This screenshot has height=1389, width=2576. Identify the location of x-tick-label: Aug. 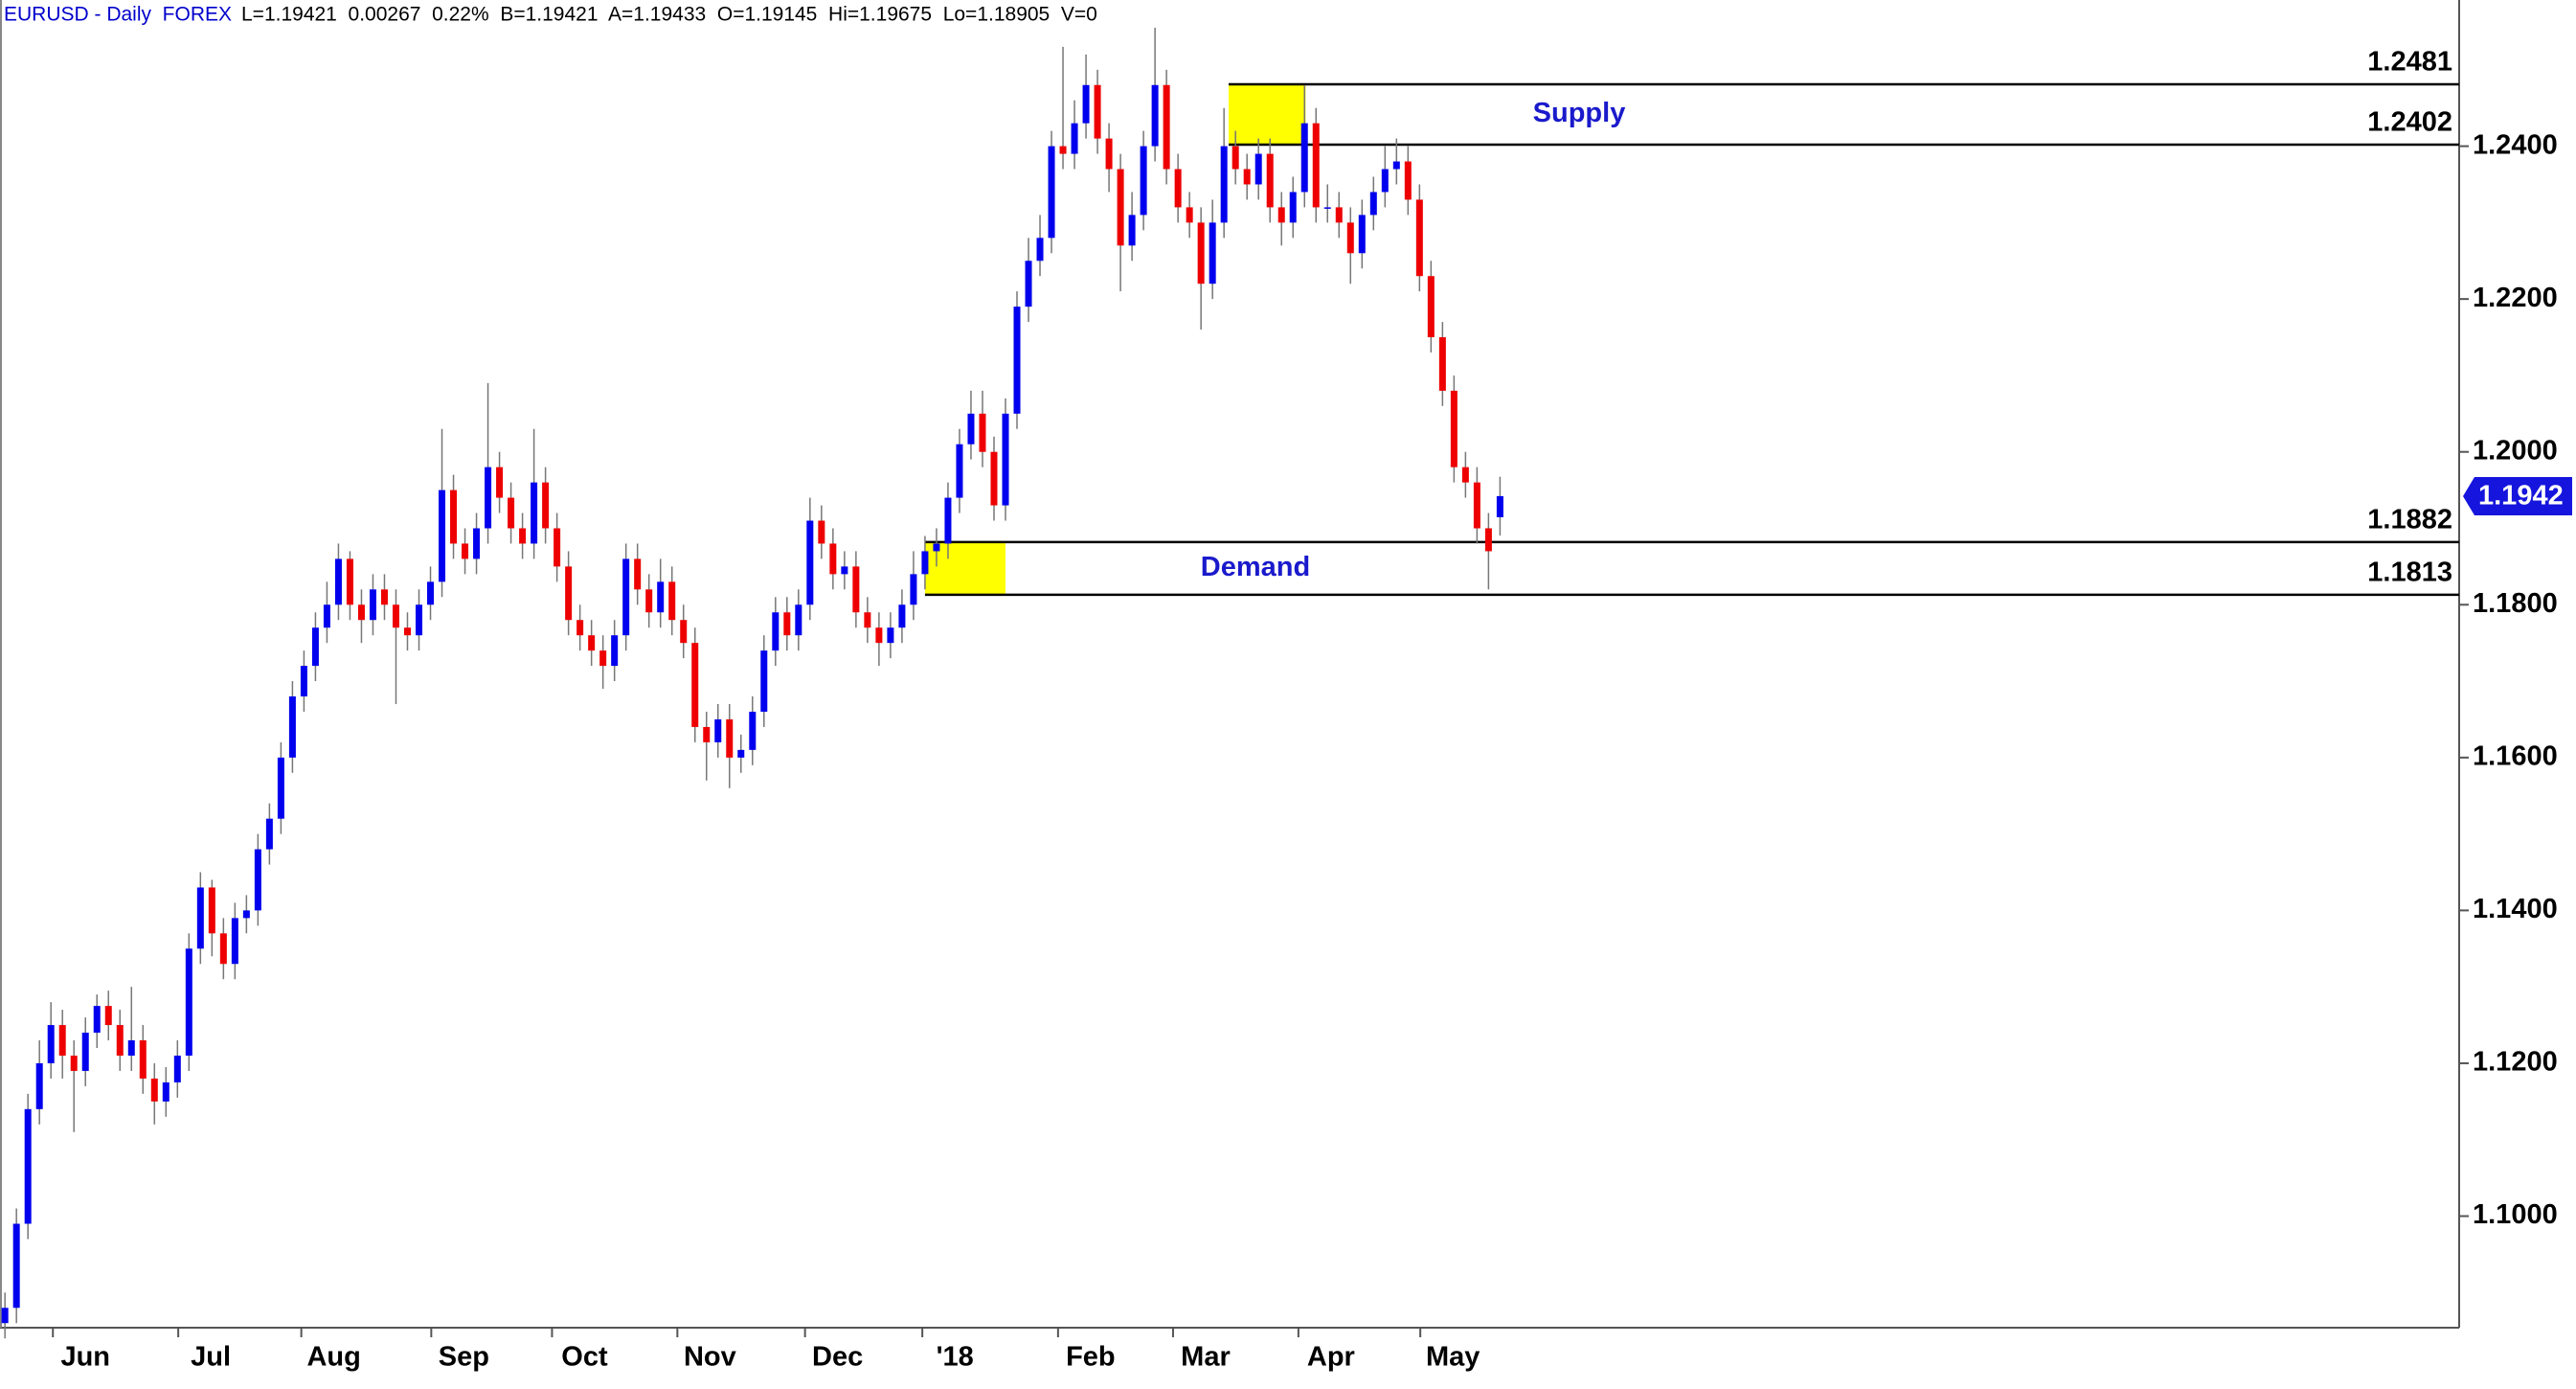
(333, 1357).